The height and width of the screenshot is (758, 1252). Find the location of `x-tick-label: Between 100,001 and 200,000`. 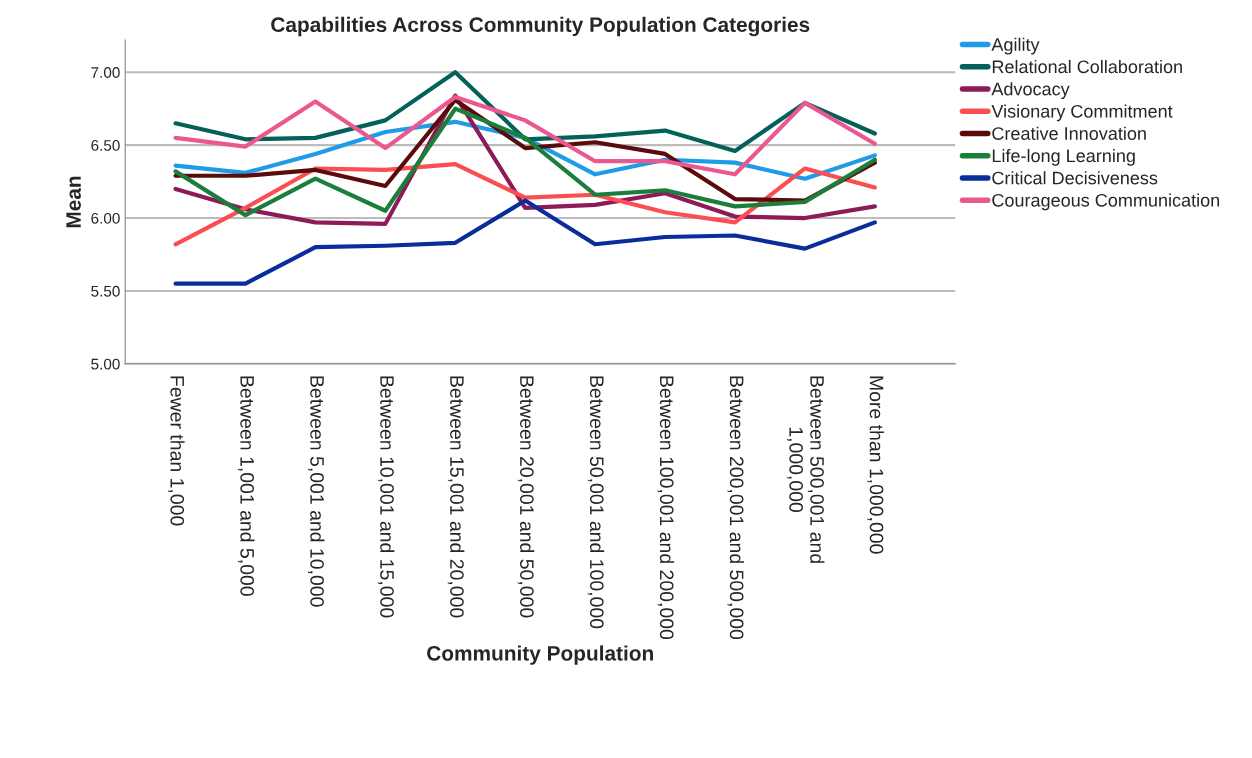

x-tick-label: Between 100,001 and 200,000 is located at coordinates (666, 508).